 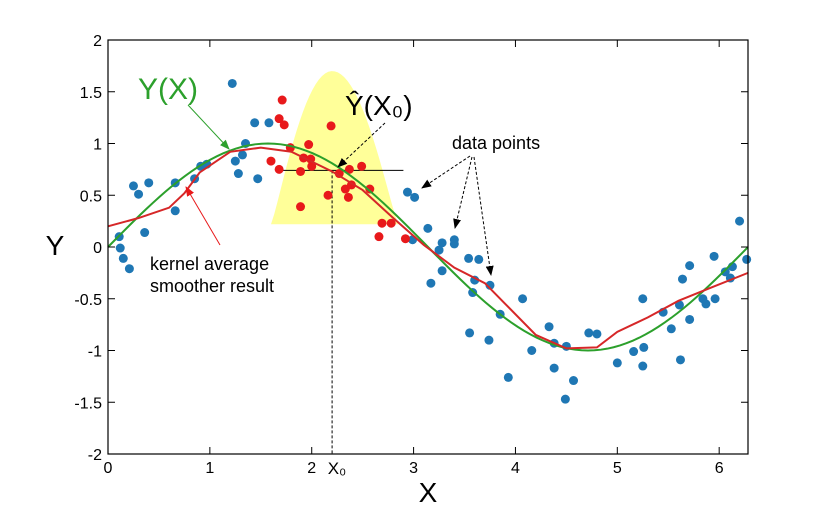 What do you see at coordinates (719, 468) in the screenshot?
I see `x-tick-label: 6` at bounding box center [719, 468].